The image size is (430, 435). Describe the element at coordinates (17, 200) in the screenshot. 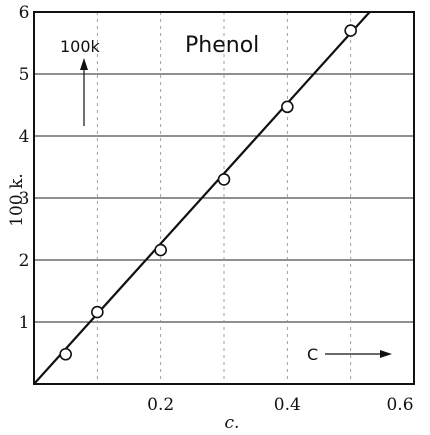

I see `y-axis-title: 100 k.` at that location.